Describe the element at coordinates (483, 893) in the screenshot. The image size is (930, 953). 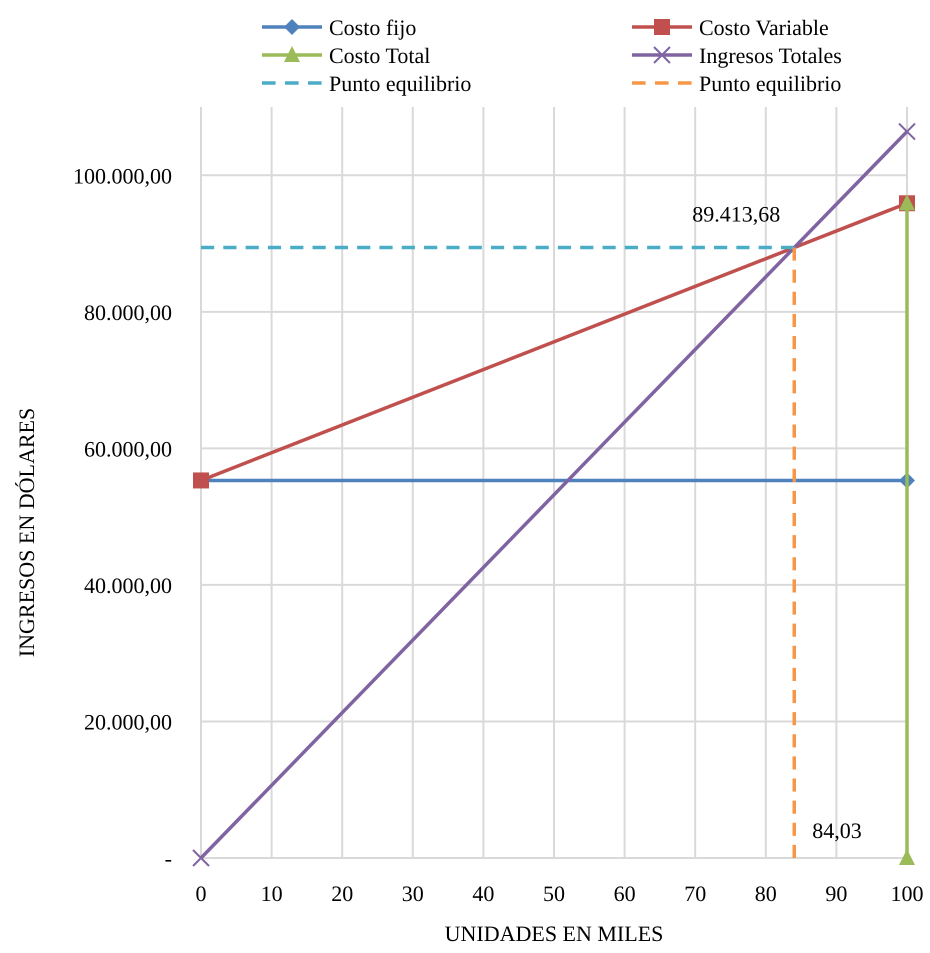
I see `x-tick-label: 40` at that location.